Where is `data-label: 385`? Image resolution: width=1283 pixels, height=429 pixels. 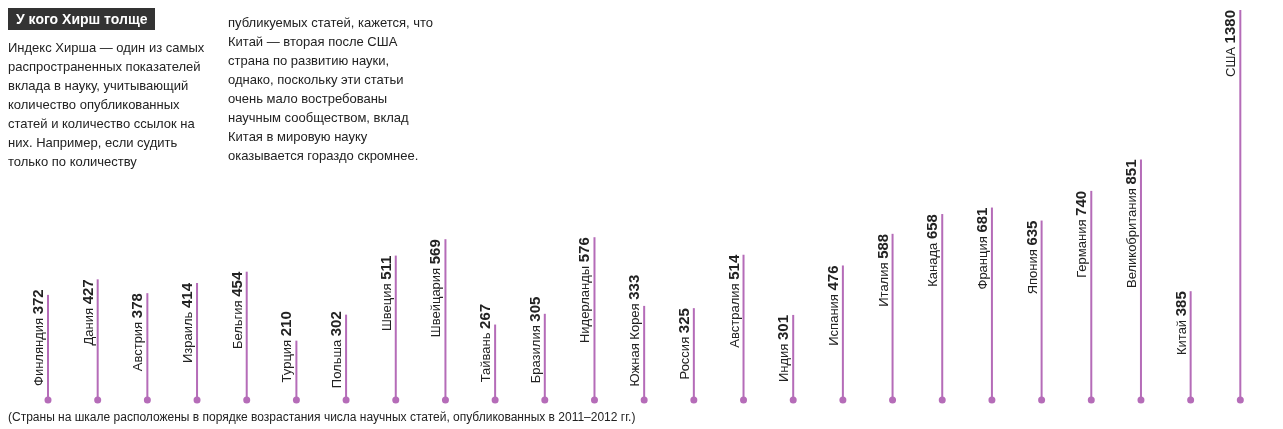 data-label: 385 is located at coordinates (1180, 304).